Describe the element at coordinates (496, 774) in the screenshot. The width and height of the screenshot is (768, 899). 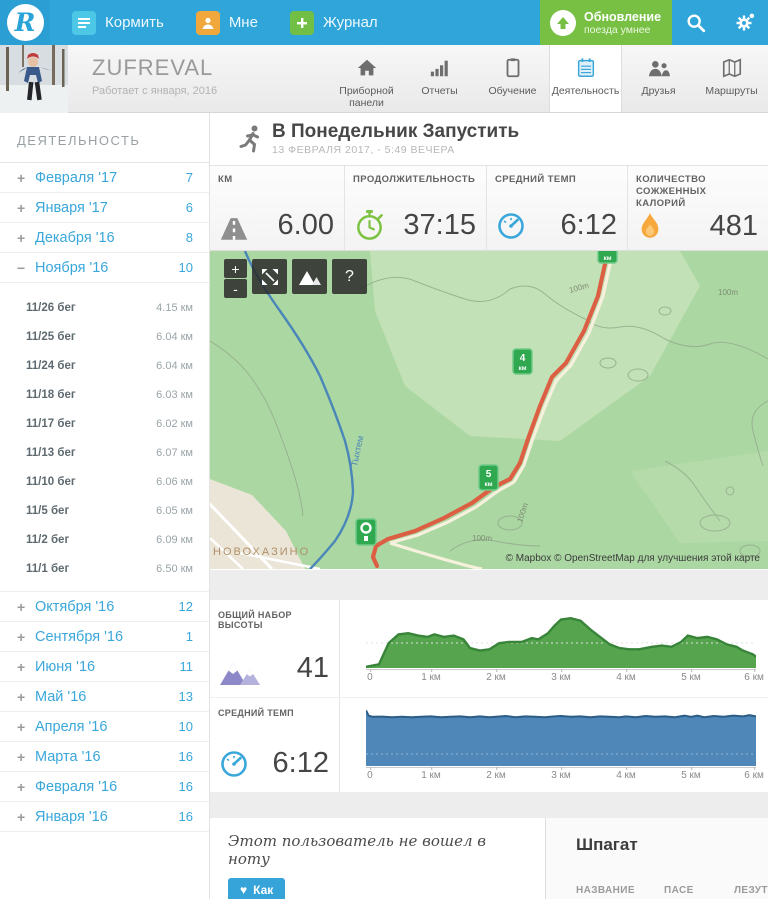
I see `axis-tick: 2 км` at that location.